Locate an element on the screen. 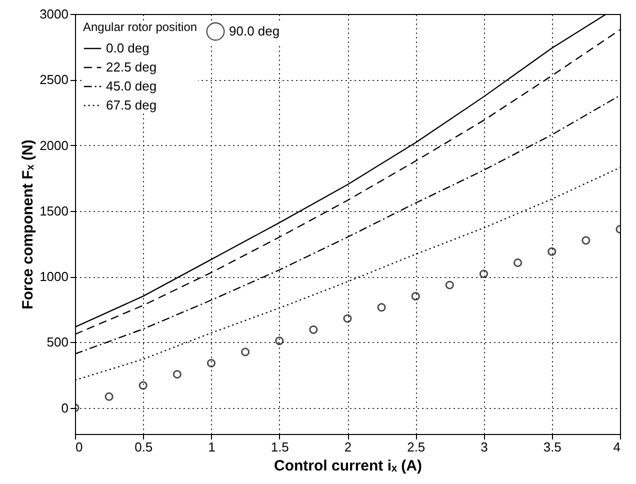 This screenshot has height=484, width=636. legend-label: 90.0 deg is located at coordinates (254, 31).